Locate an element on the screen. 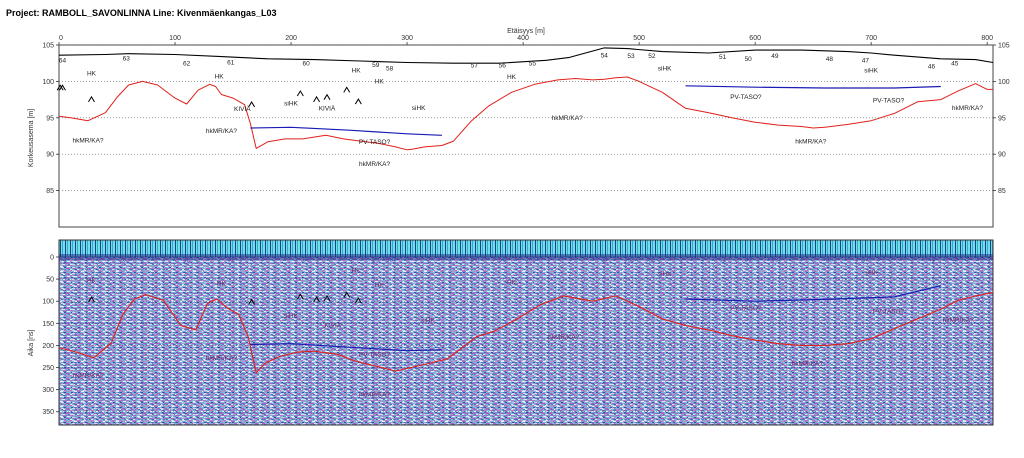 The width and height of the screenshot is (1024, 458). y-tick-label-left: 85 is located at coordinates (50, 191).